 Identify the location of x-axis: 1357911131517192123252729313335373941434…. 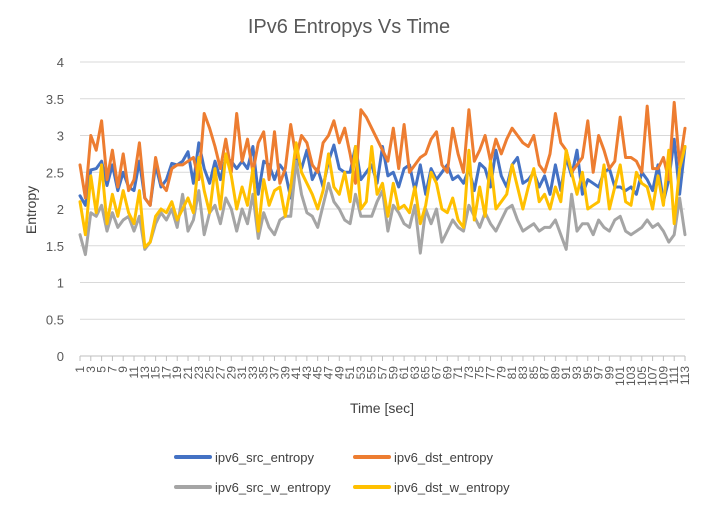
(382, 371).